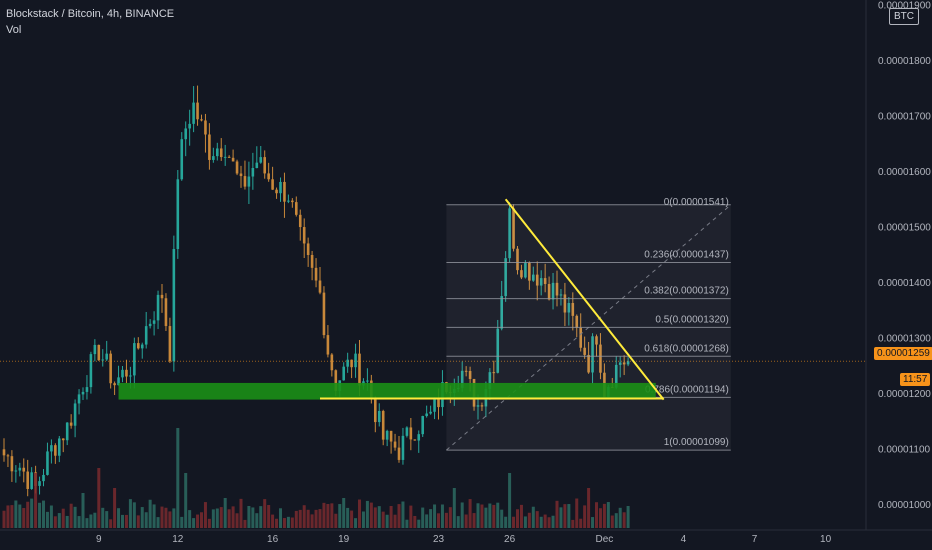 This screenshot has height=550, width=932. I want to click on descending-trendline, so click(584, 299).